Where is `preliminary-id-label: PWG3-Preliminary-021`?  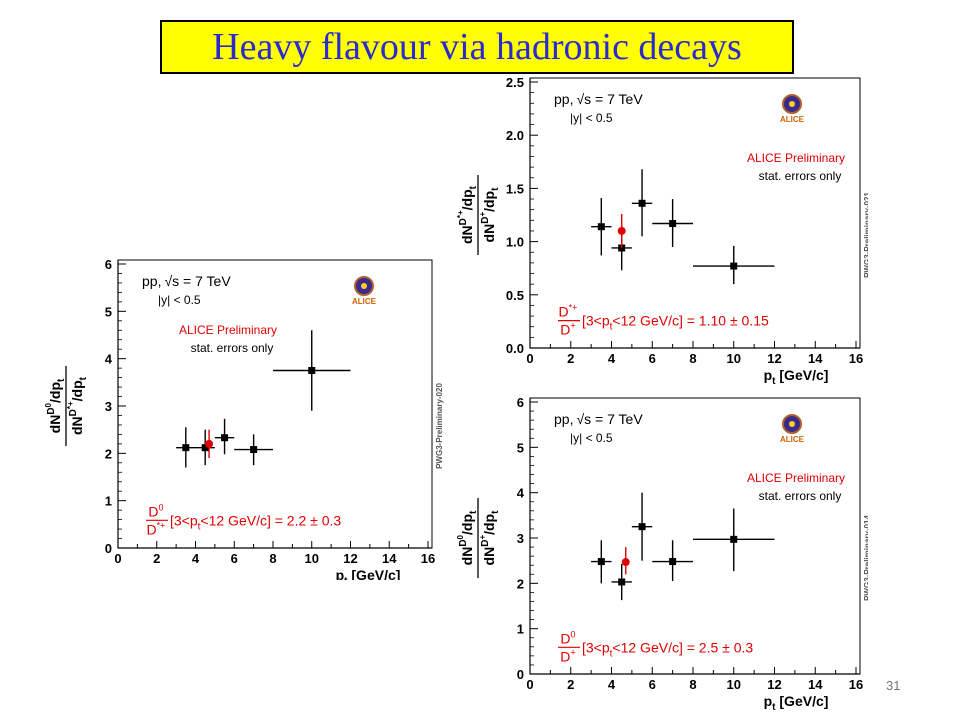
preliminary-id-label: PWG3-Preliminary-021 is located at coordinates (865, 235).